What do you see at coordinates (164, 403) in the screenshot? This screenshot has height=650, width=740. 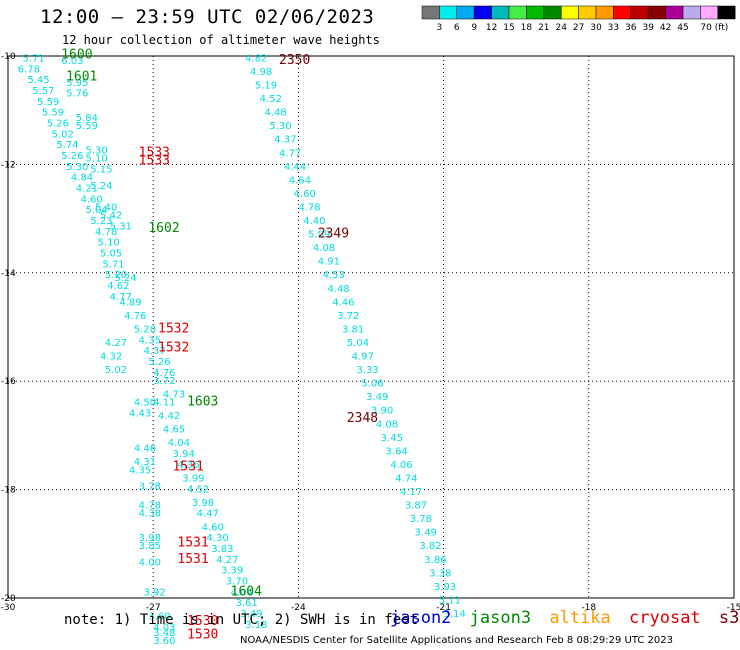 I see `wave-height-label: 4.11` at bounding box center [164, 403].